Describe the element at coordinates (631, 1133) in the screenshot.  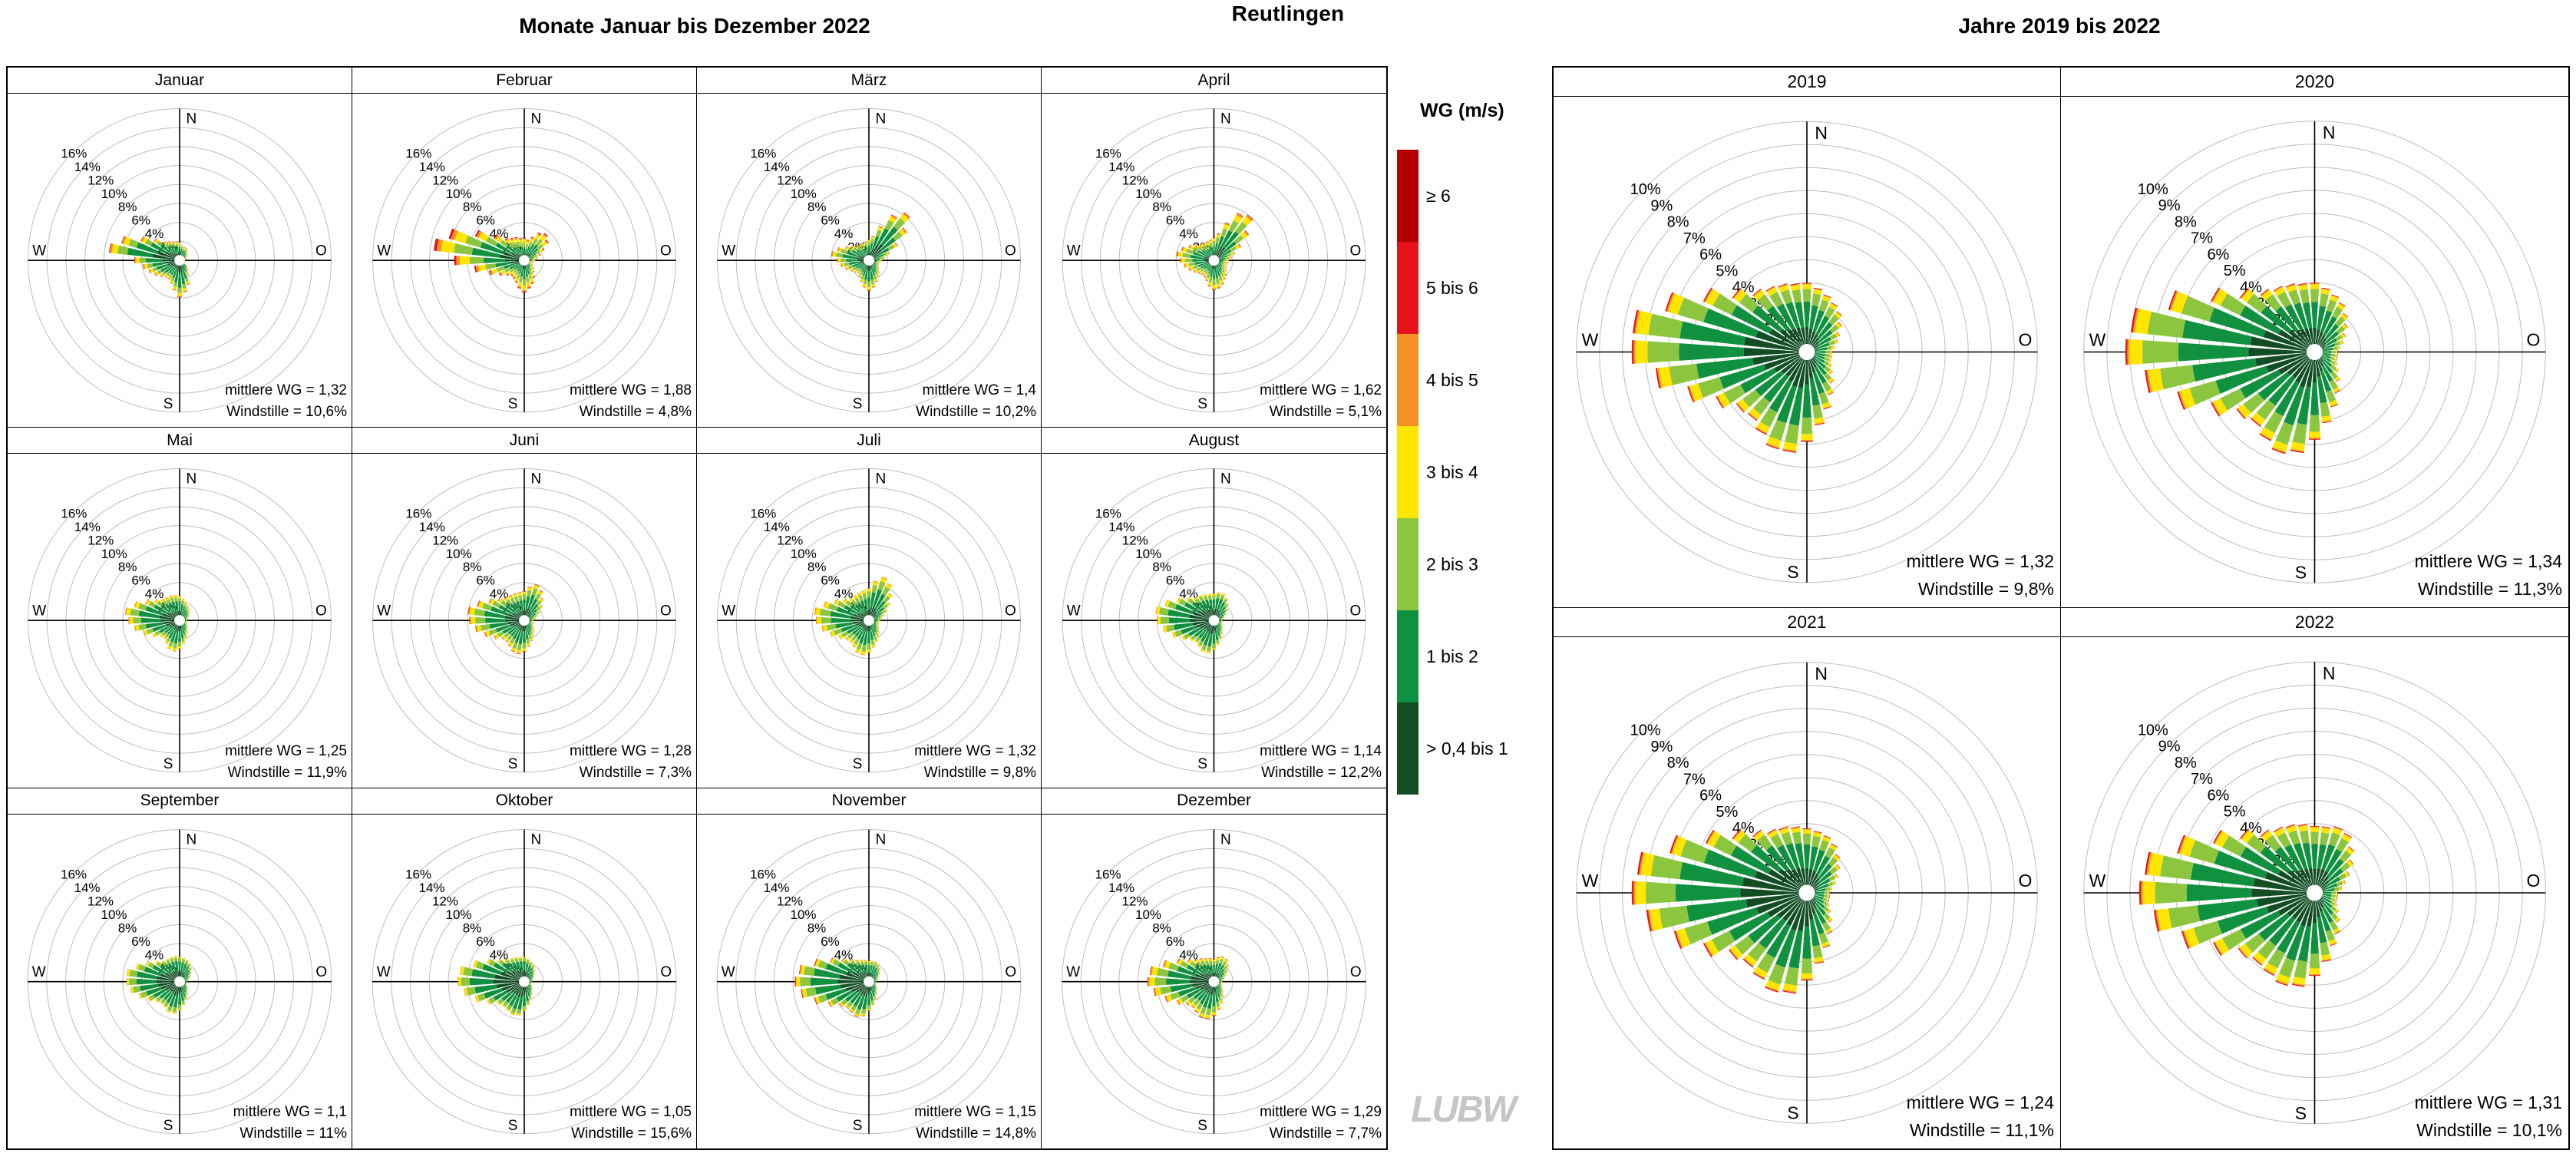
I see `calm-percentage-annotation: Windstille = 15,6%` at that location.